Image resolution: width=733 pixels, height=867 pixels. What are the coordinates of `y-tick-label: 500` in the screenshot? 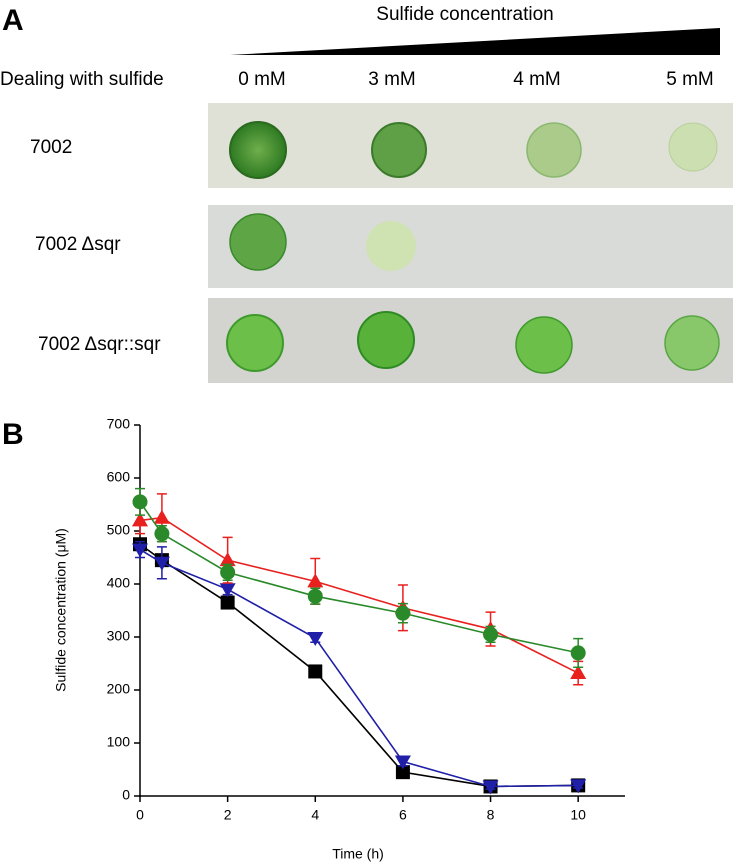 It's located at (119, 530).